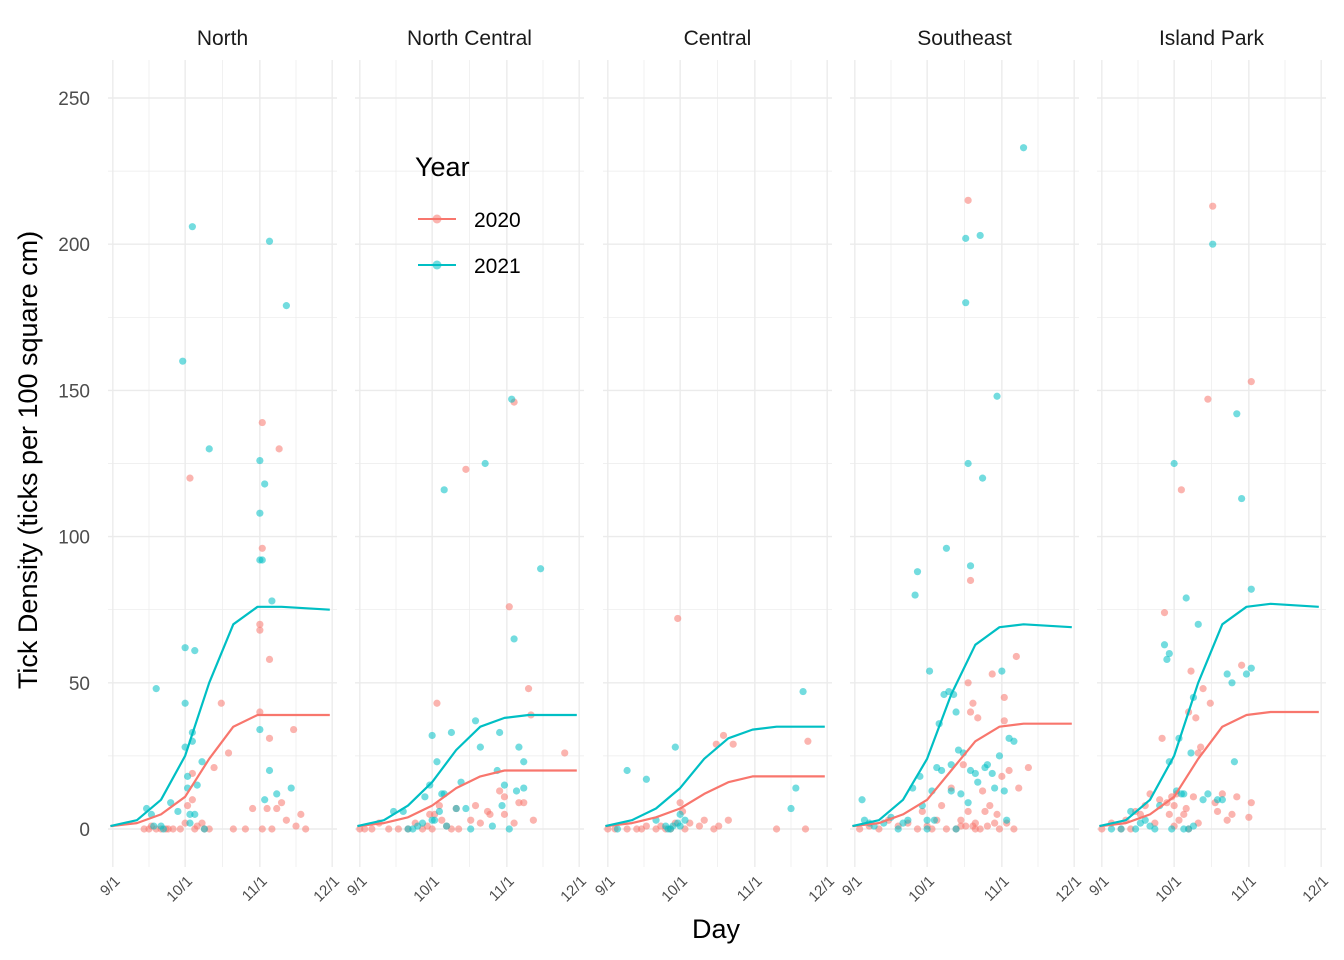 The height and width of the screenshot is (960, 1344). What do you see at coordinates (718, 38) in the screenshot?
I see `facet-label-central: Central` at bounding box center [718, 38].